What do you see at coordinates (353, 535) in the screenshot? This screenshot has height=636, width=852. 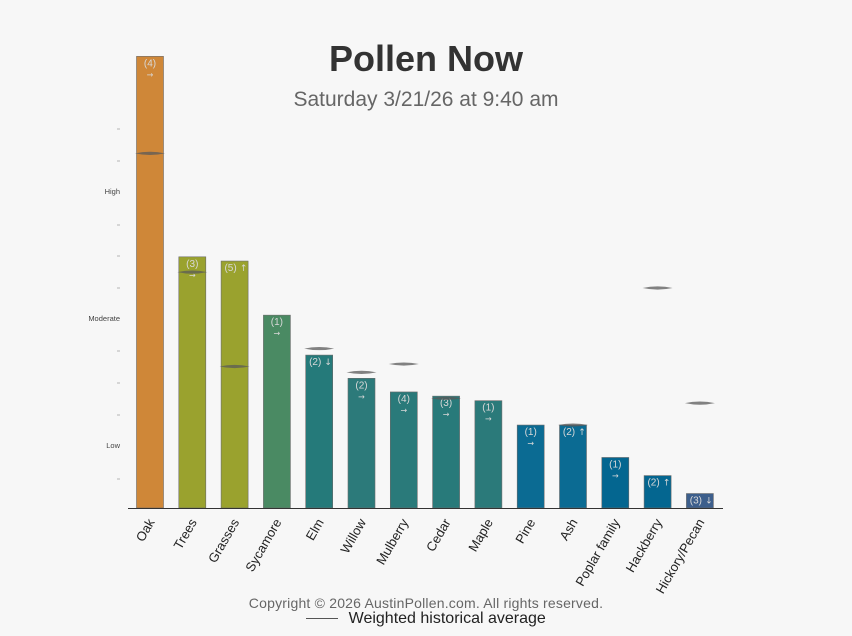 I see `x-tick-label: Willow` at bounding box center [353, 535].